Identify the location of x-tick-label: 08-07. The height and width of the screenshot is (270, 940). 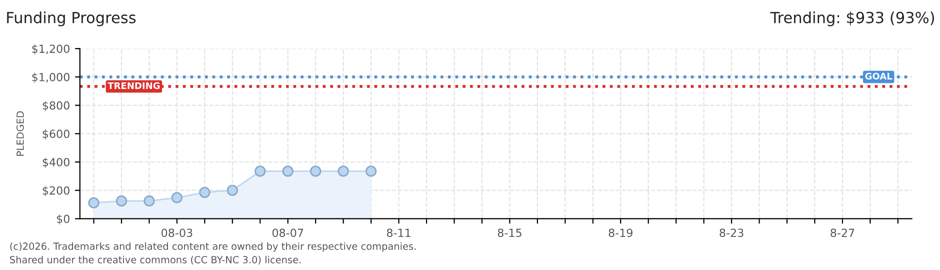
(288, 233).